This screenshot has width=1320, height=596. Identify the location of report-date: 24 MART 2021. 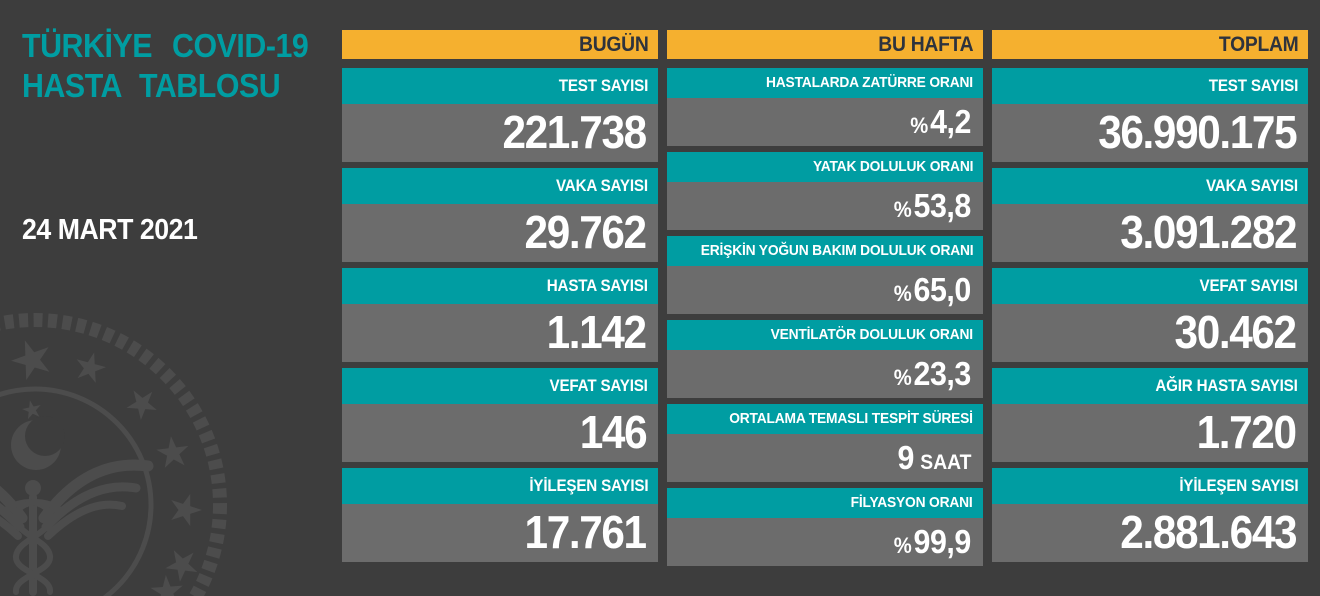
(110, 230).